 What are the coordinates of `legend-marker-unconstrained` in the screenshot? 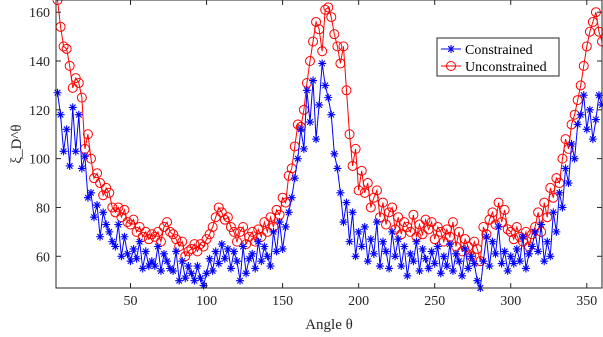 It's located at (451, 66).